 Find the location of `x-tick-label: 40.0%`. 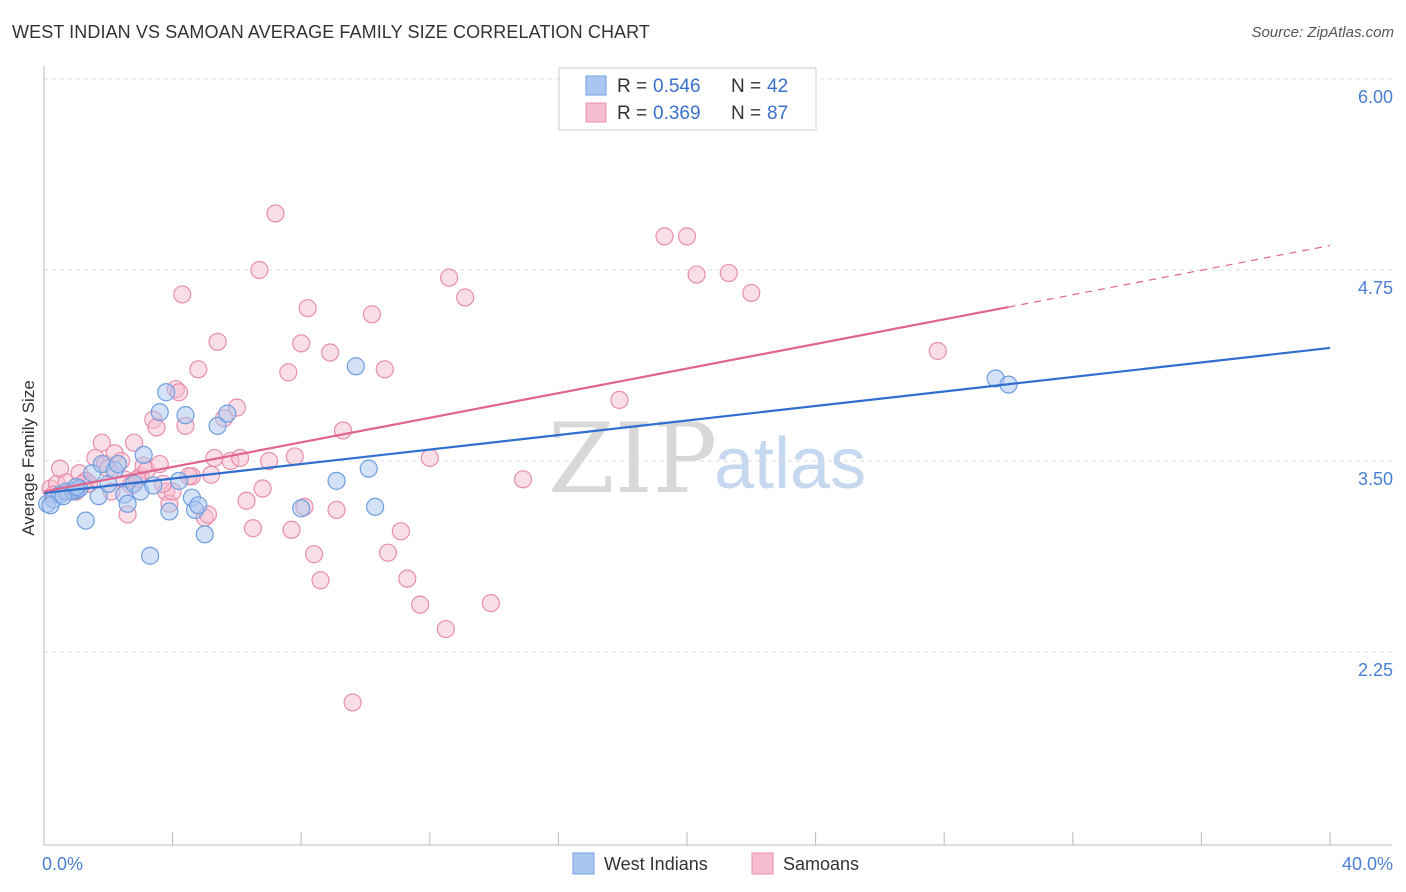

x-tick-label: 40.0% is located at coordinates (1367, 864).